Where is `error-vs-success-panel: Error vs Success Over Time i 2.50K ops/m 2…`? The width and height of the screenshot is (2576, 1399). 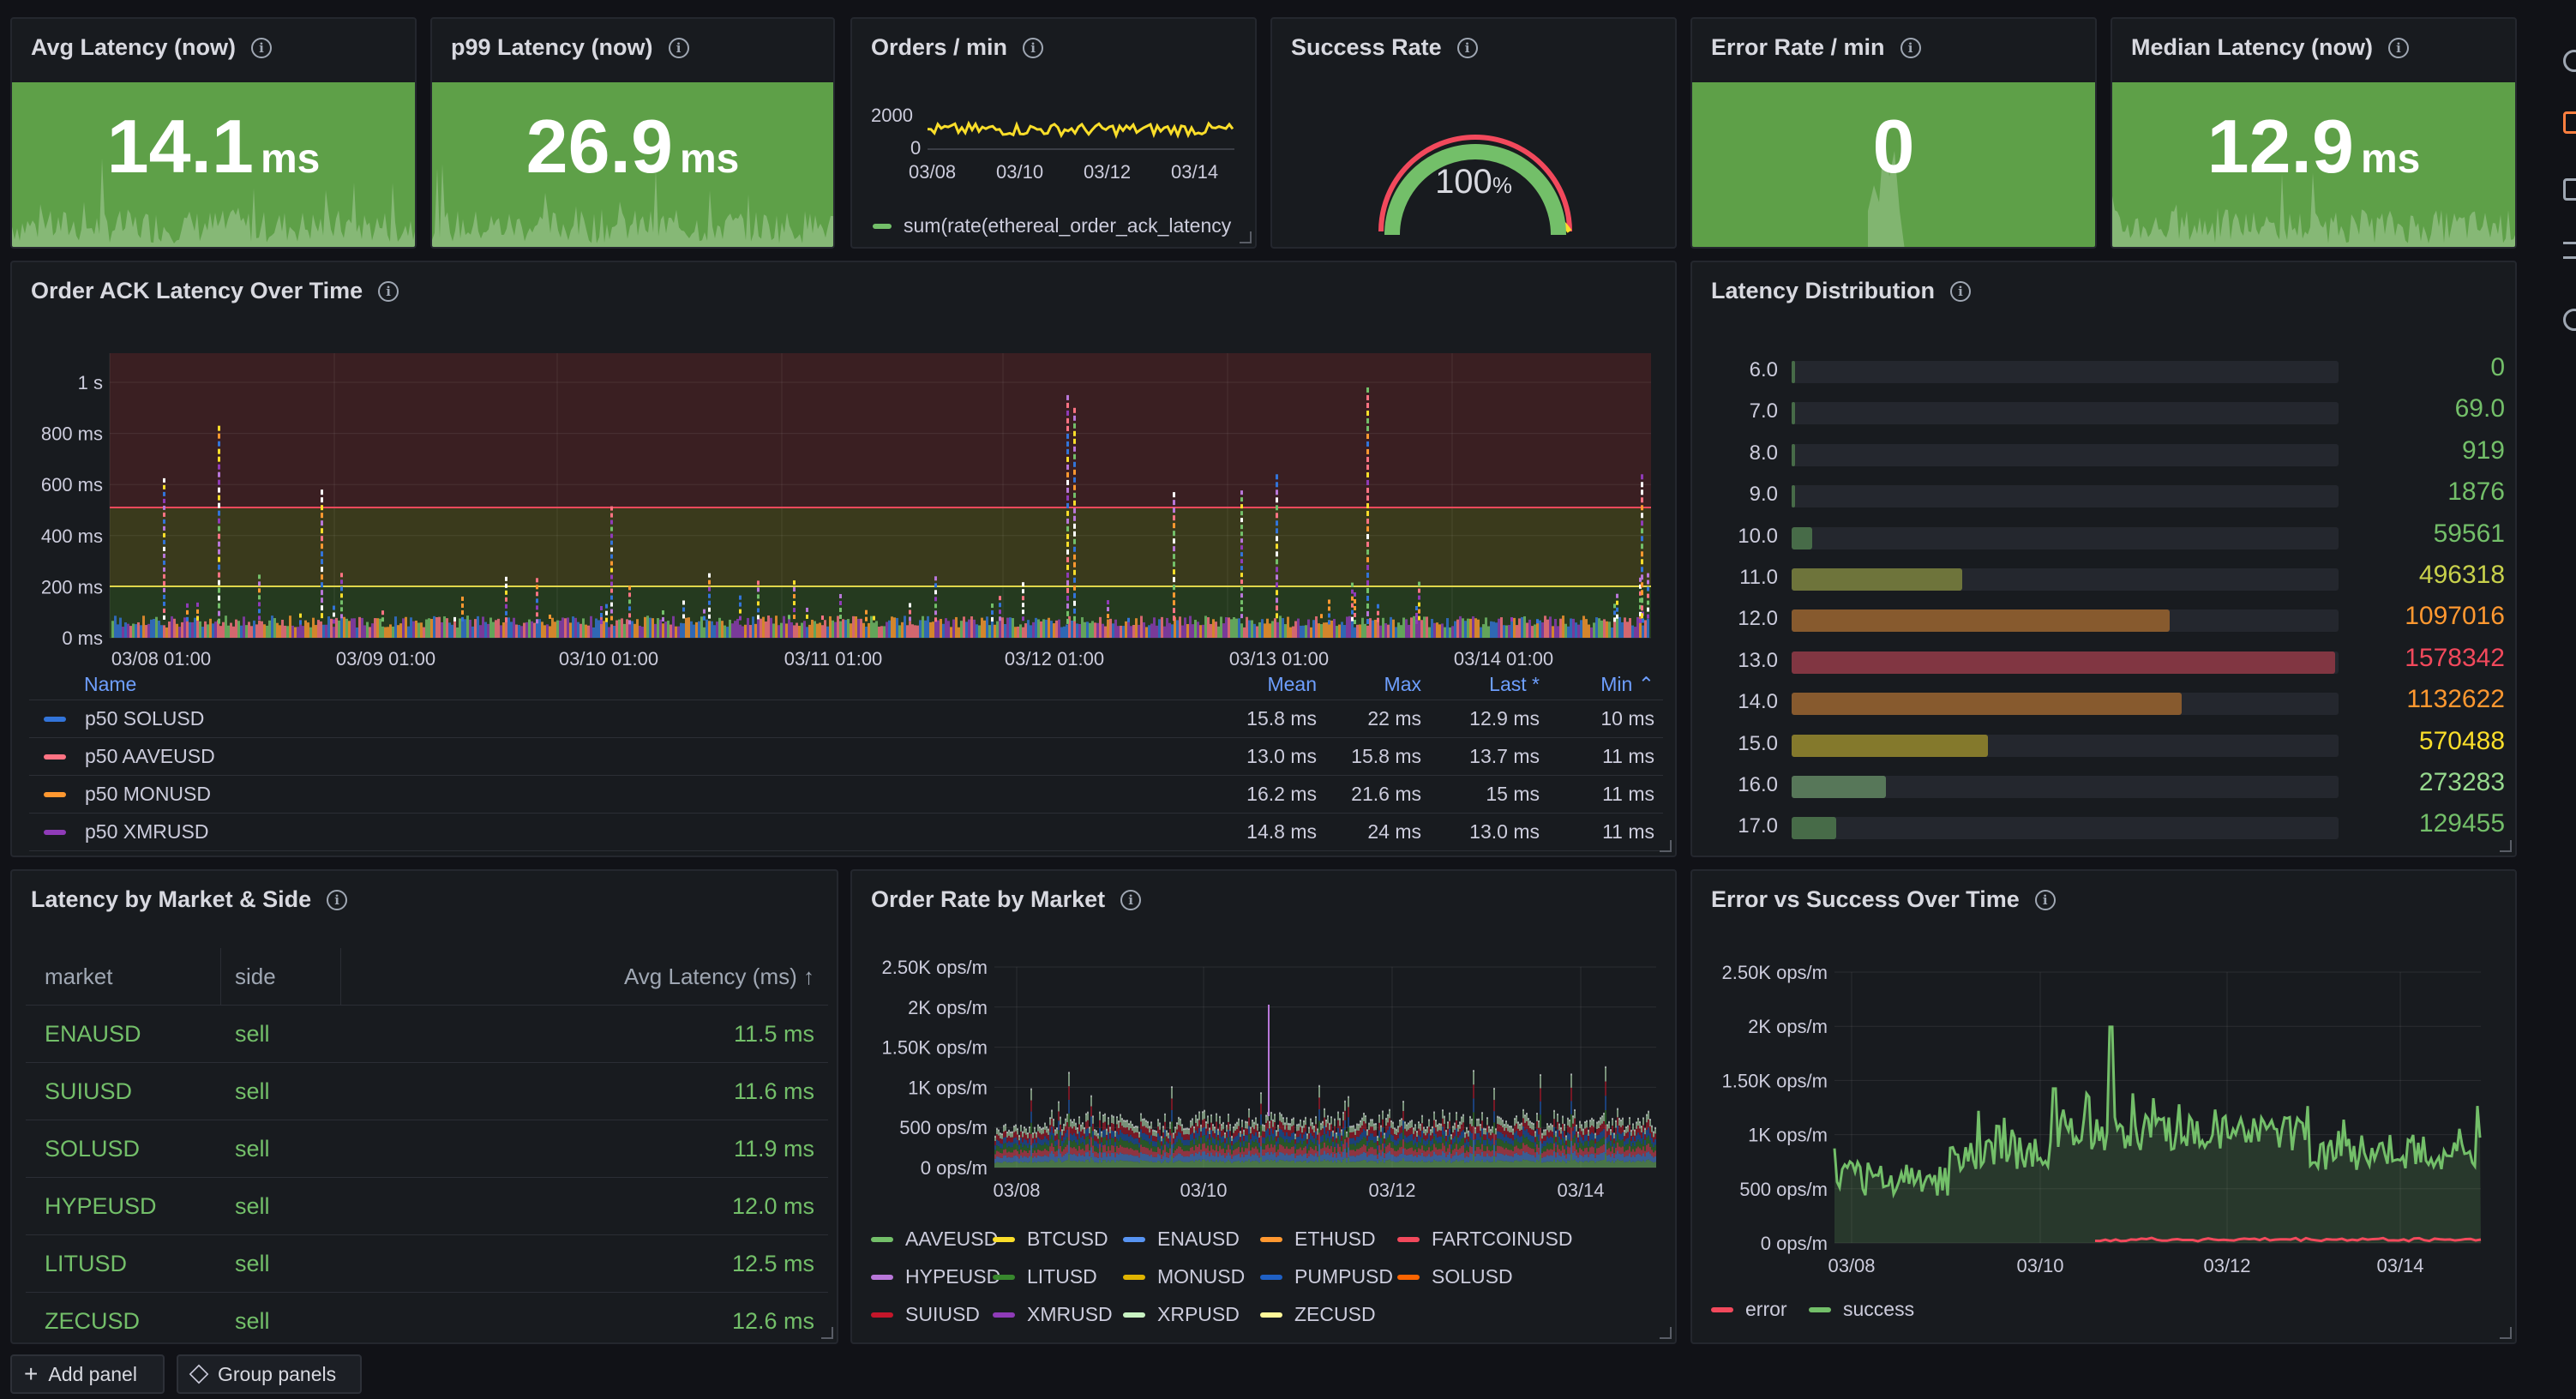 error-vs-success-panel: Error vs Success Over Time i 2.50K ops/m 2… is located at coordinates (2103, 1106).